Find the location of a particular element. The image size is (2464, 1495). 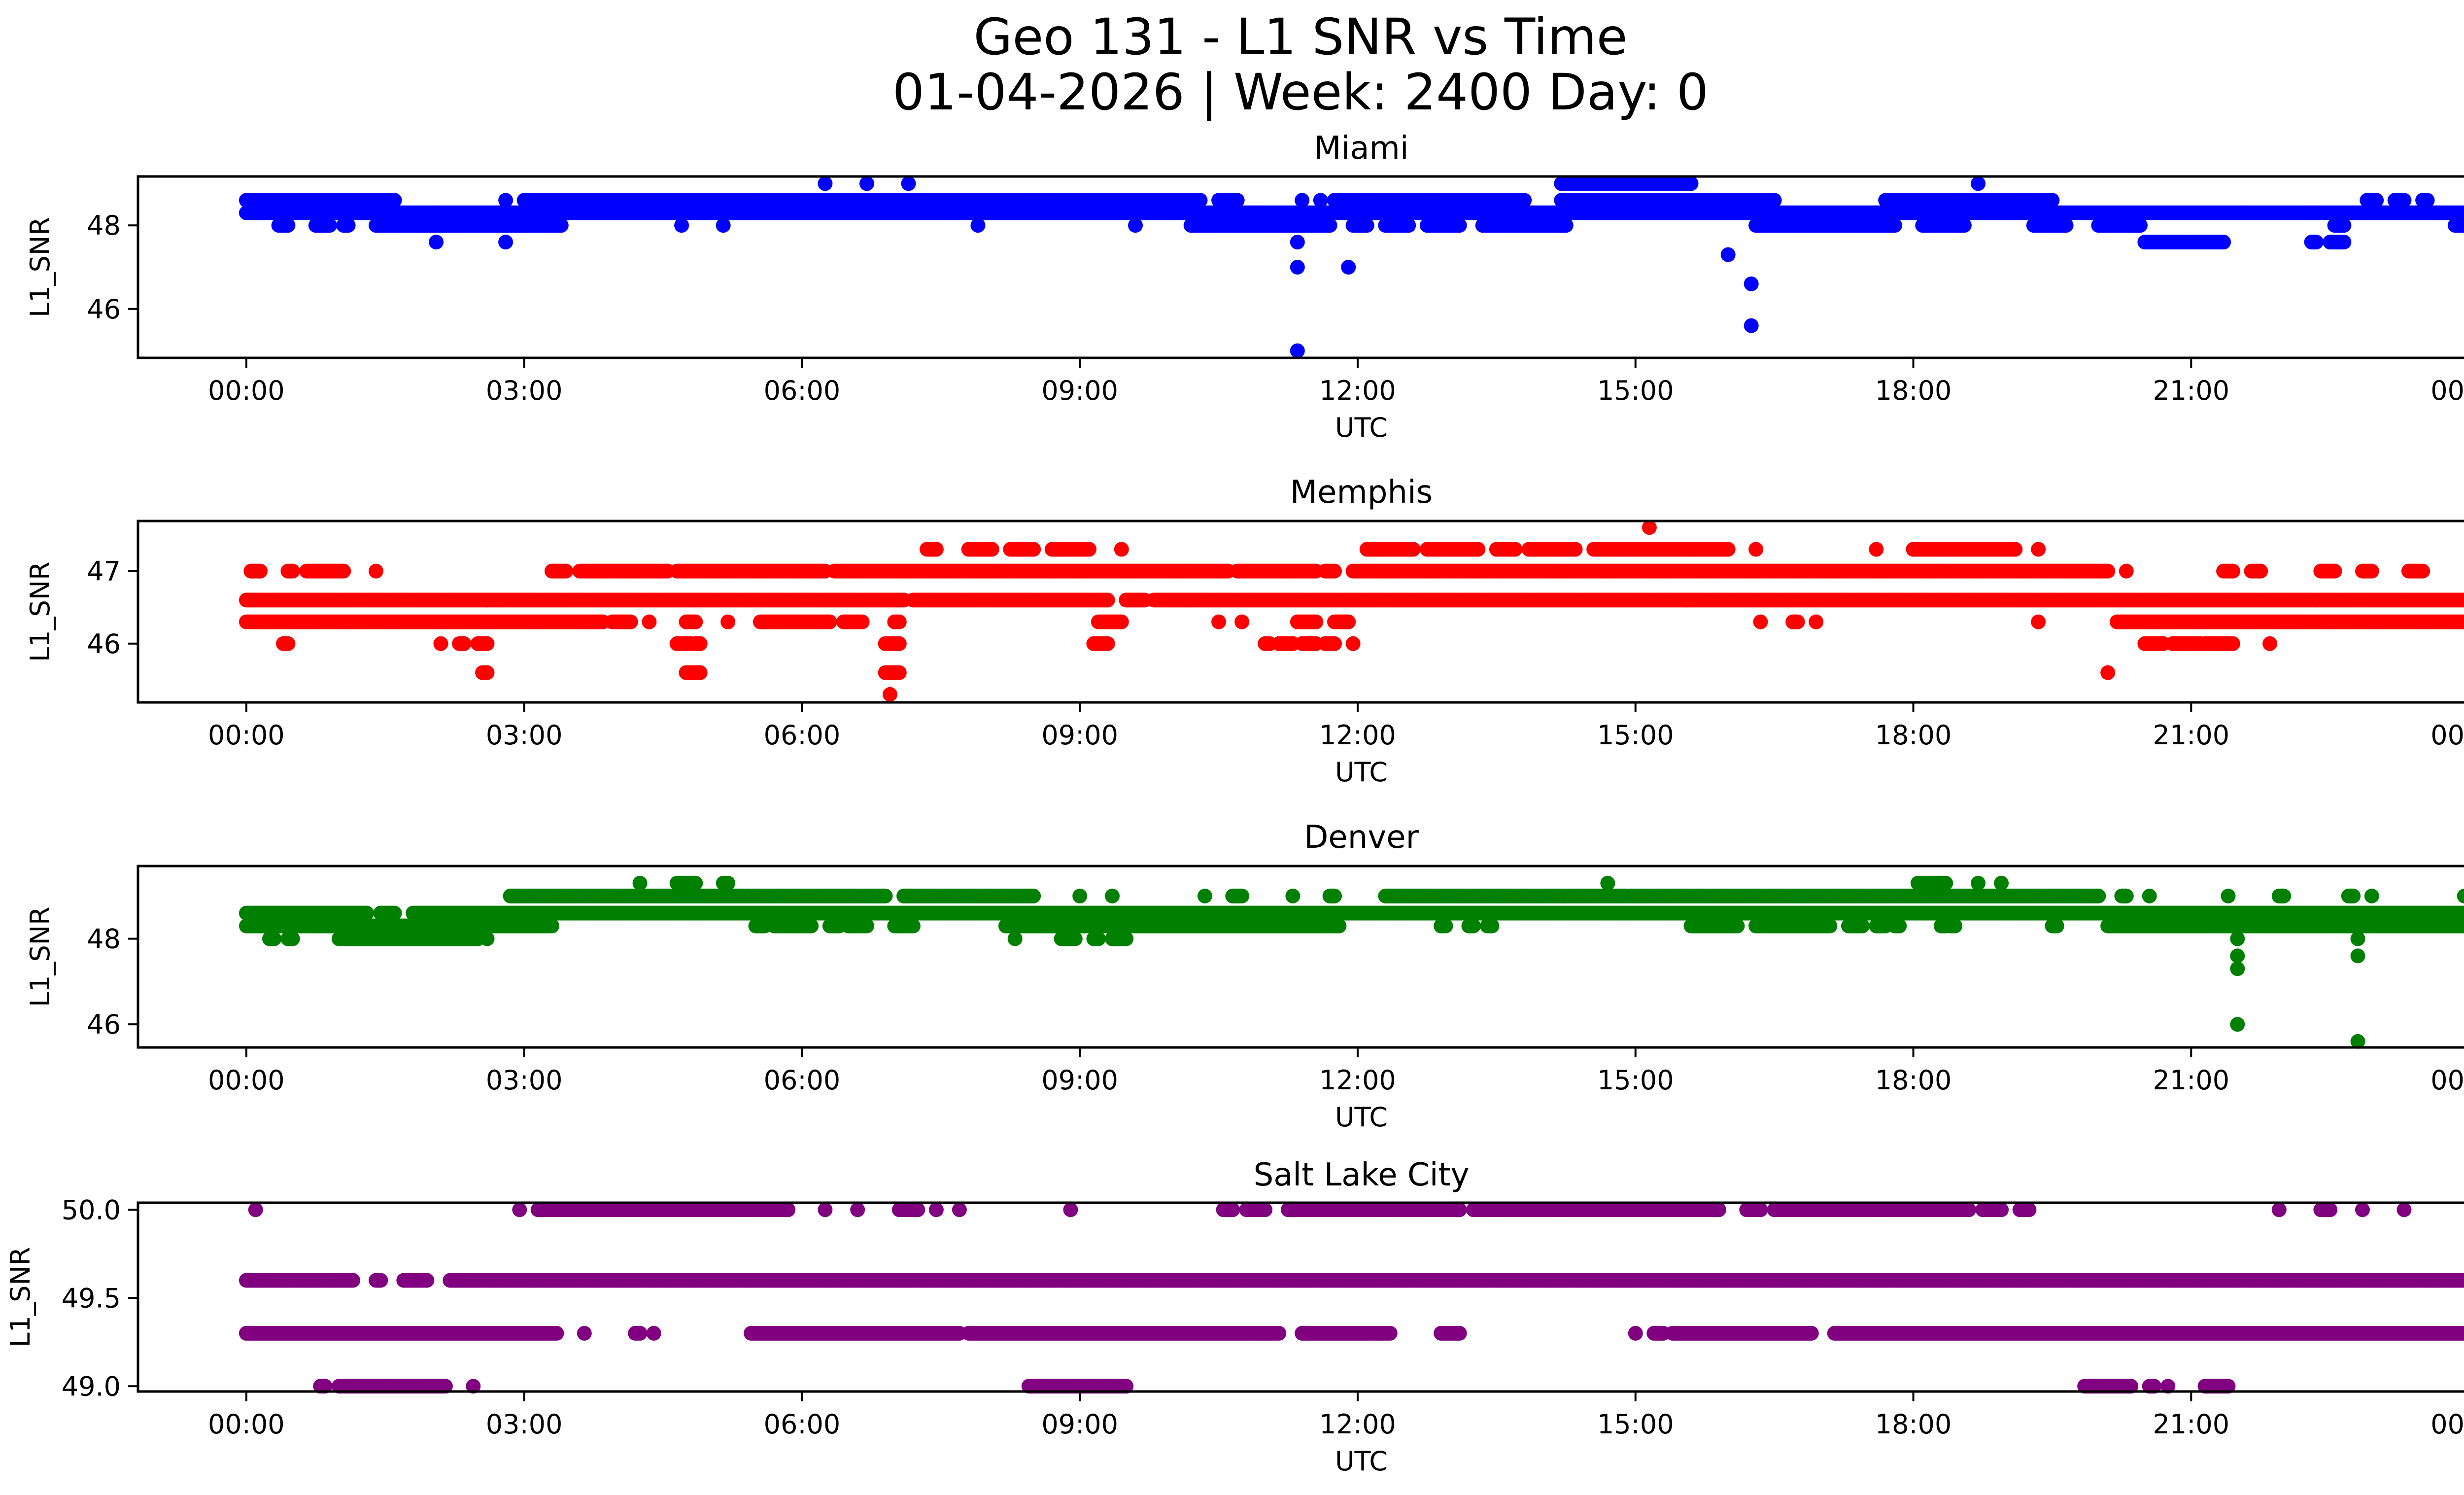

x-tick-label: 12:00 is located at coordinates (1357, 390).